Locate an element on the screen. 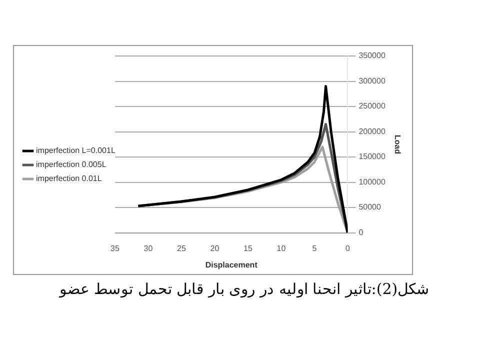 This screenshot has width=489, height=349. y-tick-label: 50000 is located at coordinates (370, 207).